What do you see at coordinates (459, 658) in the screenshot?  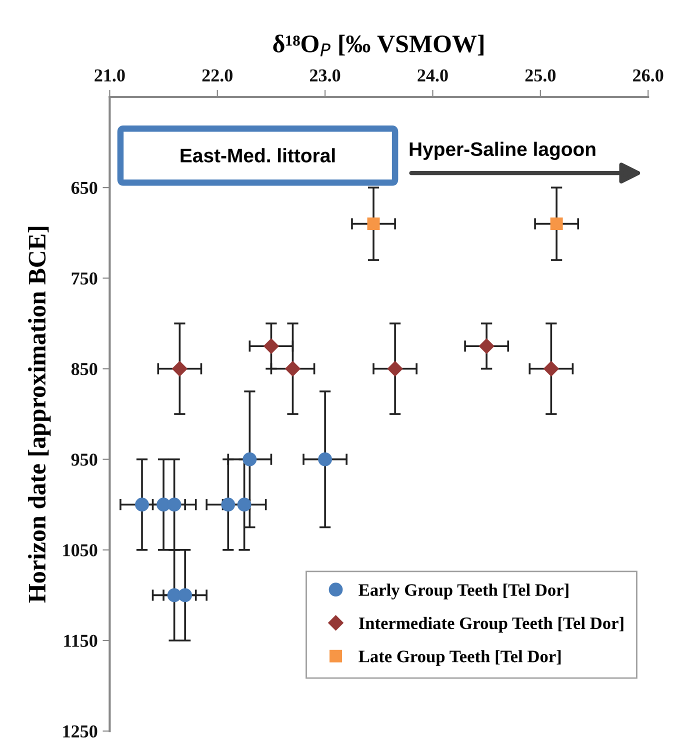 I see `legend-label: Late Group Teeth [Tel Dor]` at bounding box center [459, 658].